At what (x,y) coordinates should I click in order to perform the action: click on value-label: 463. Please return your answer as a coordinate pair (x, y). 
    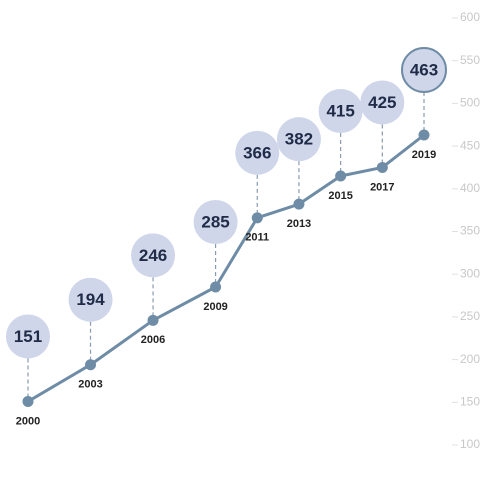
    Looking at the image, I should click on (424, 69).